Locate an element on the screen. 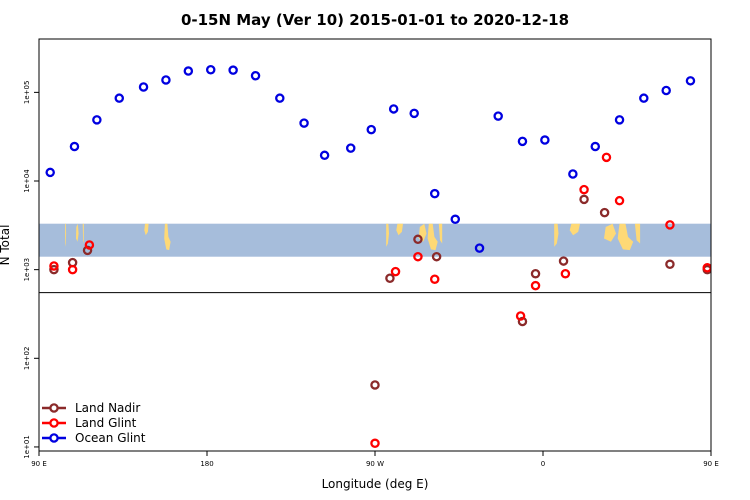  y-tick-label: 1e+03 is located at coordinates (27, 270).